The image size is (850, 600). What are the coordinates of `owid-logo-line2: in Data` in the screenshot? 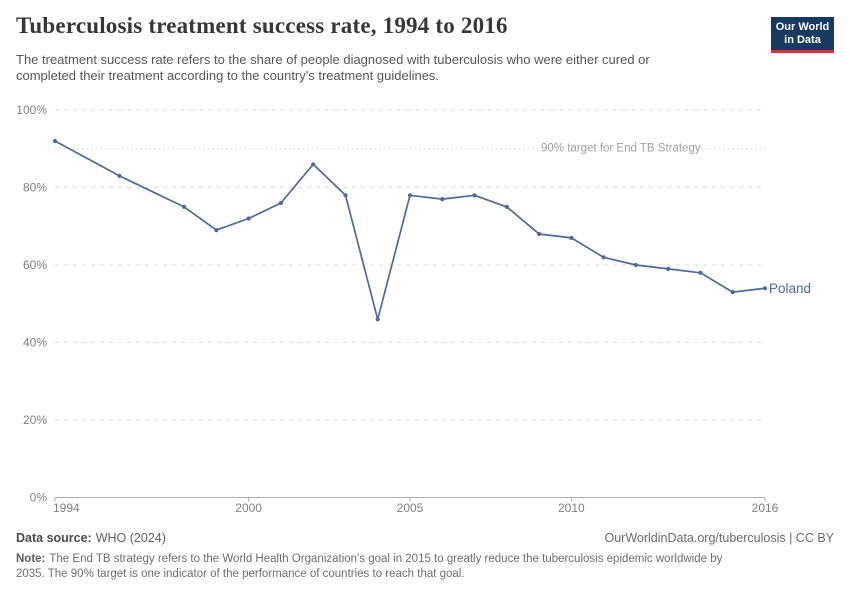 It's located at (802, 40).